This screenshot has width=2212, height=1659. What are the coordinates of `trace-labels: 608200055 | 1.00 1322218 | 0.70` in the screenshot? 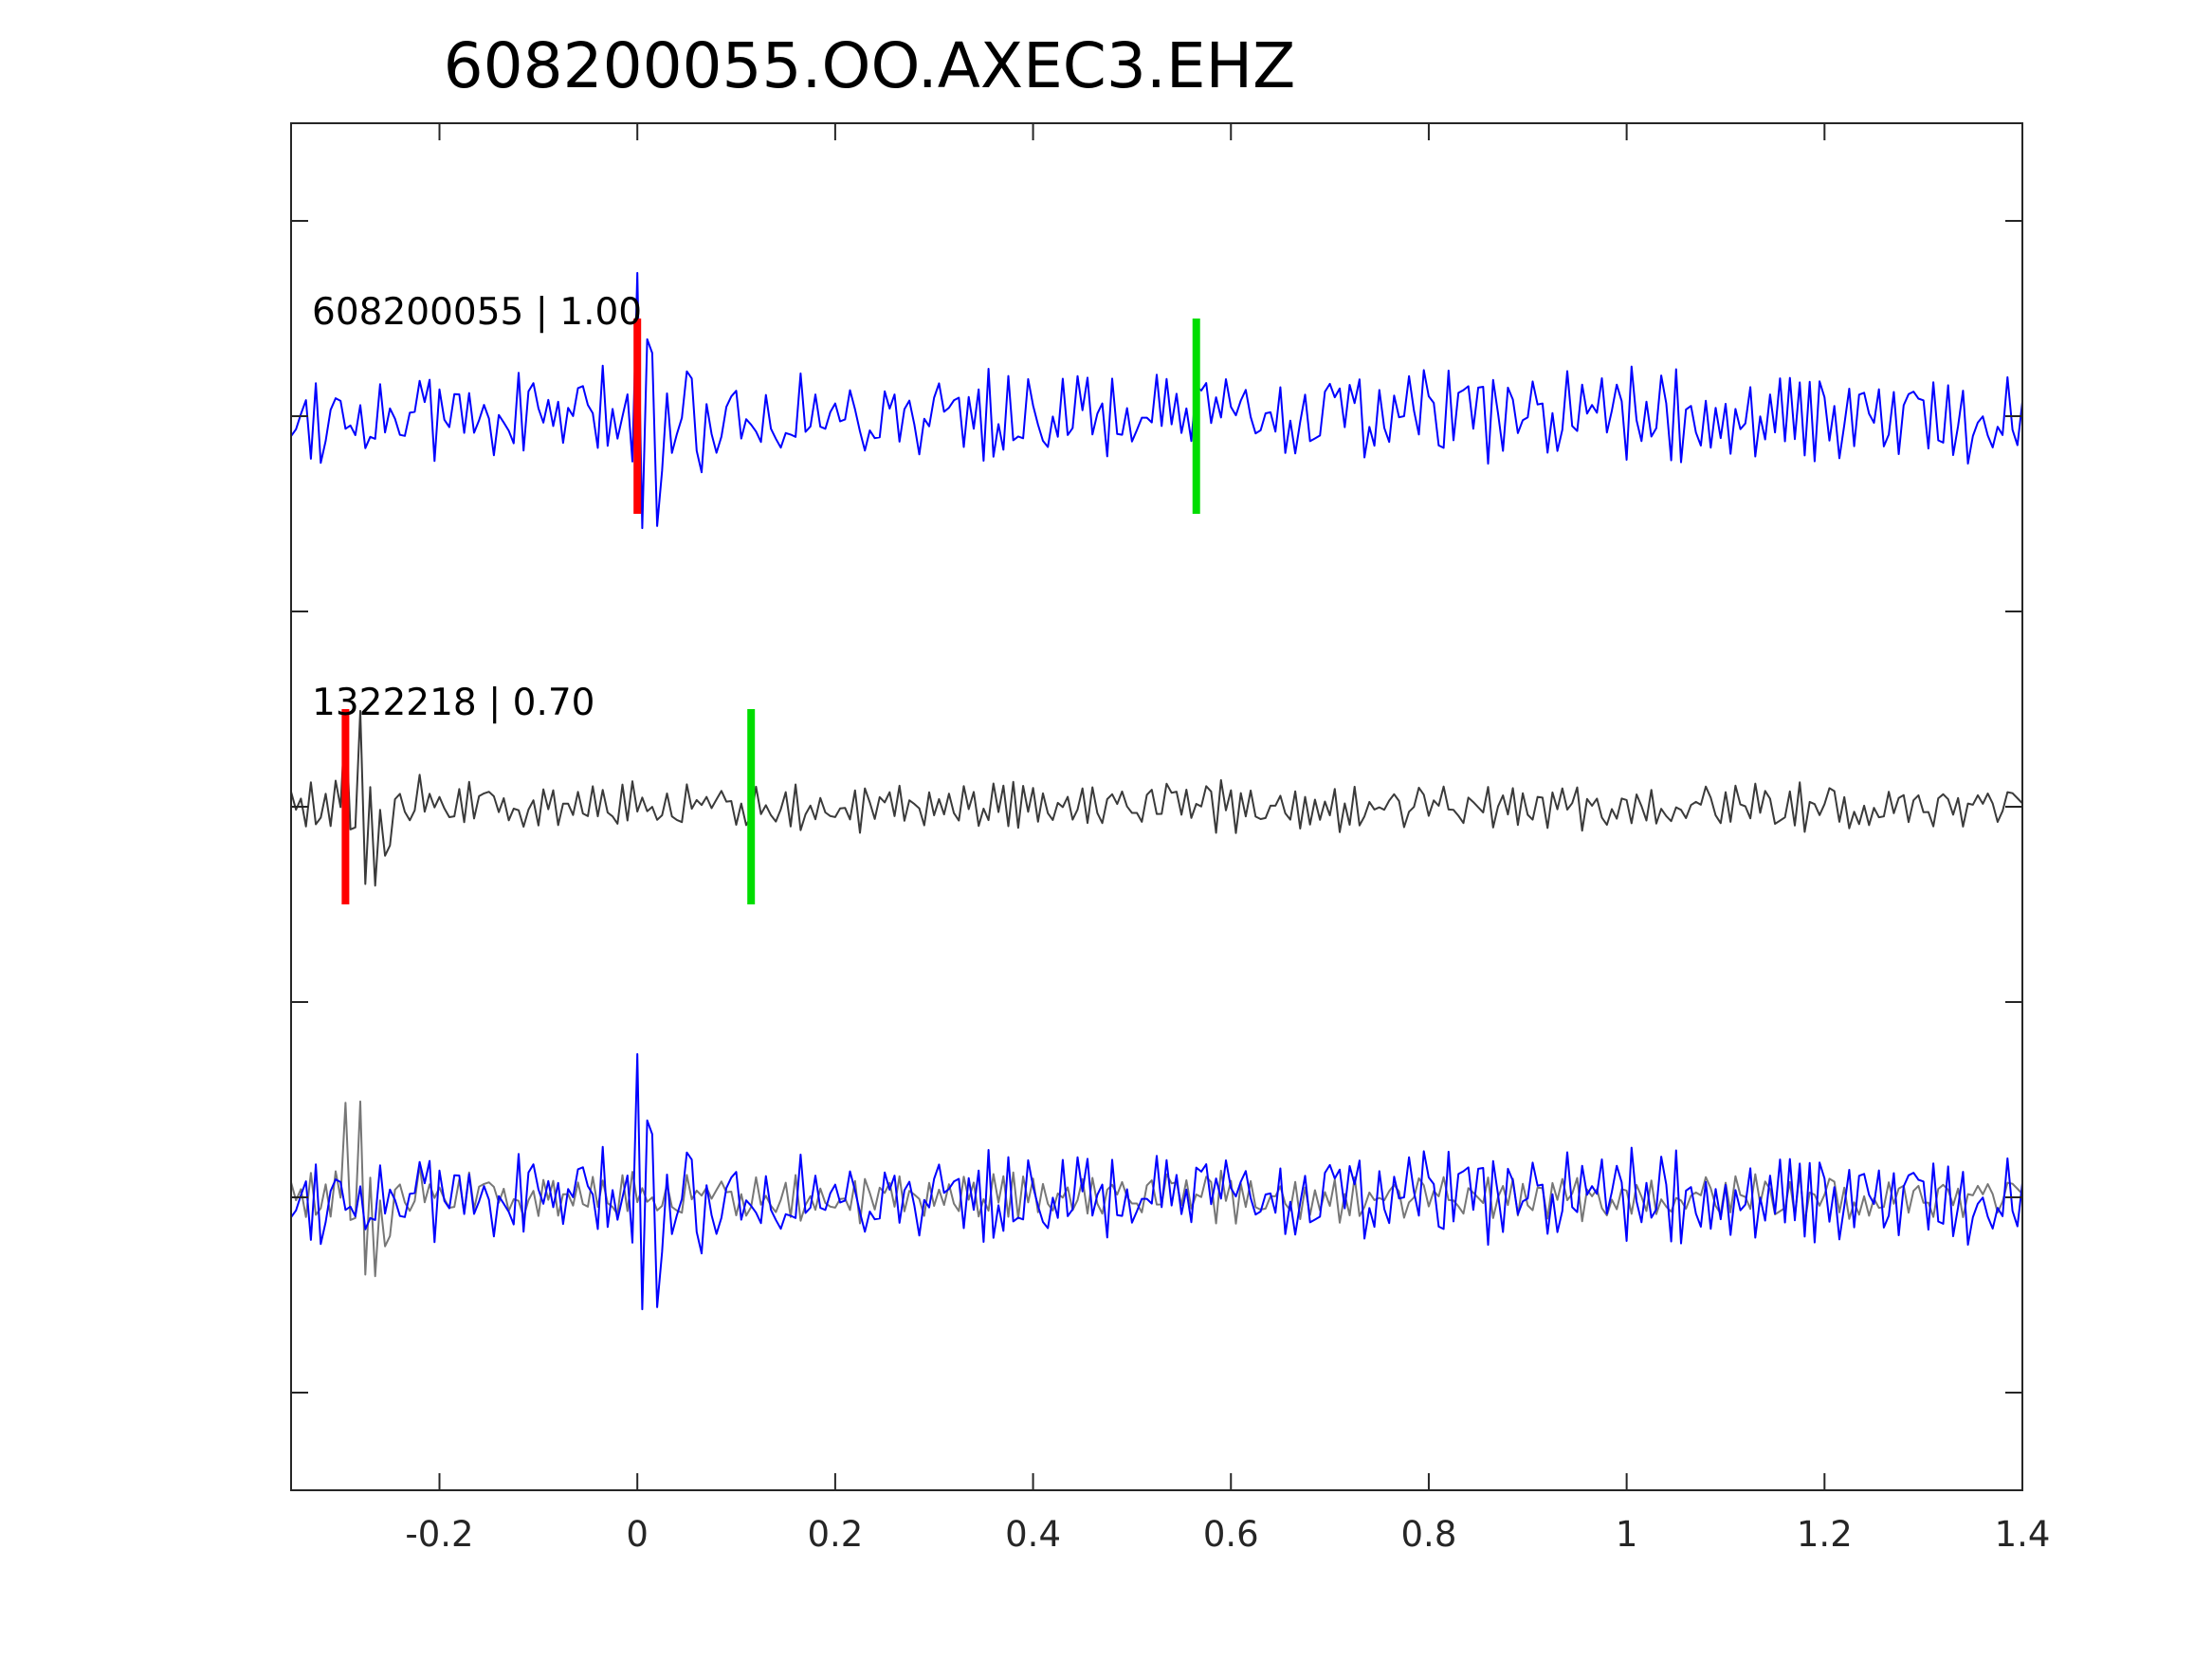 It's located at (477, 507).